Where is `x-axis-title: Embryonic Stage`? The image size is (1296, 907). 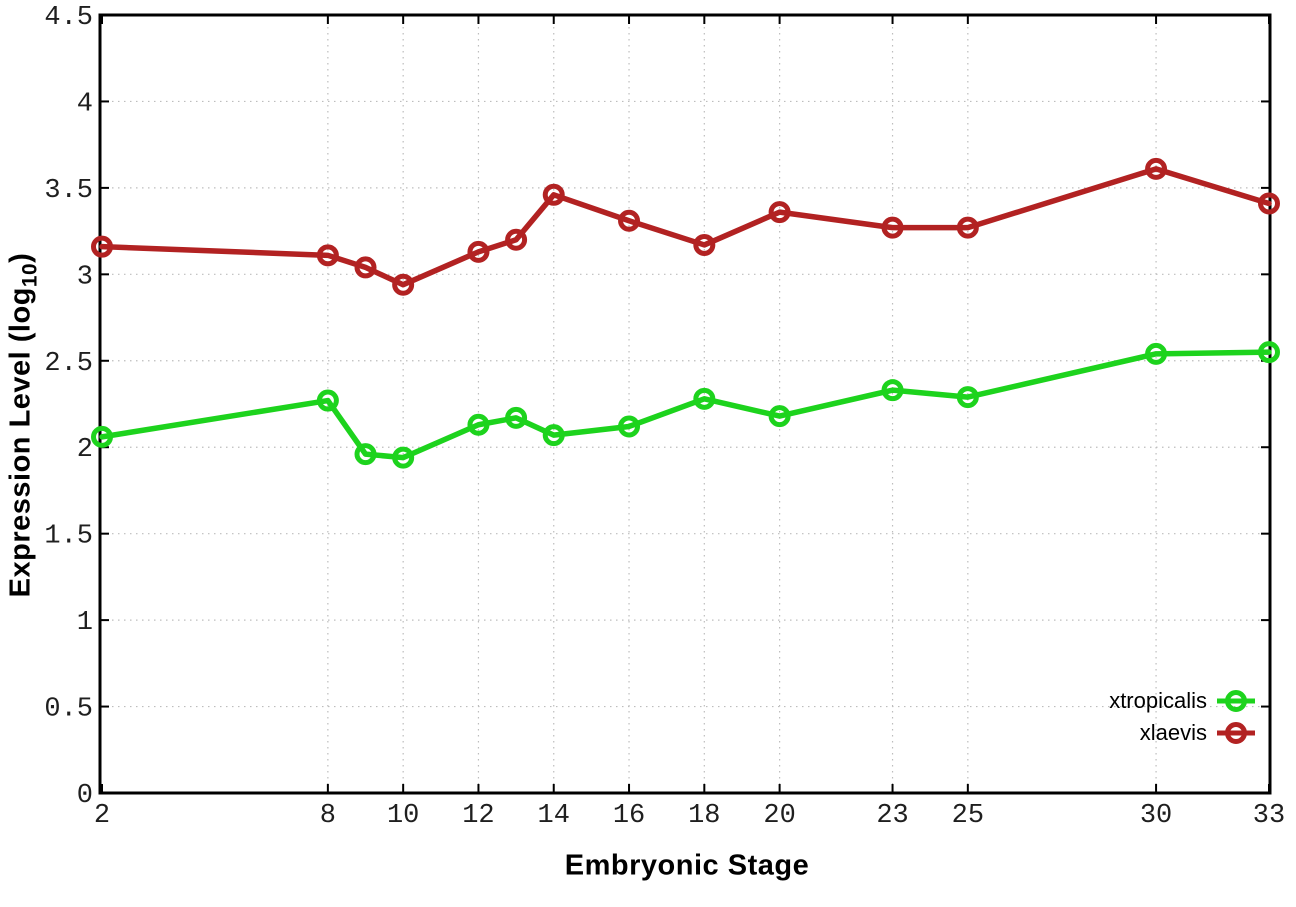 x-axis-title: Embryonic Stage is located at coordinates (687, 865).